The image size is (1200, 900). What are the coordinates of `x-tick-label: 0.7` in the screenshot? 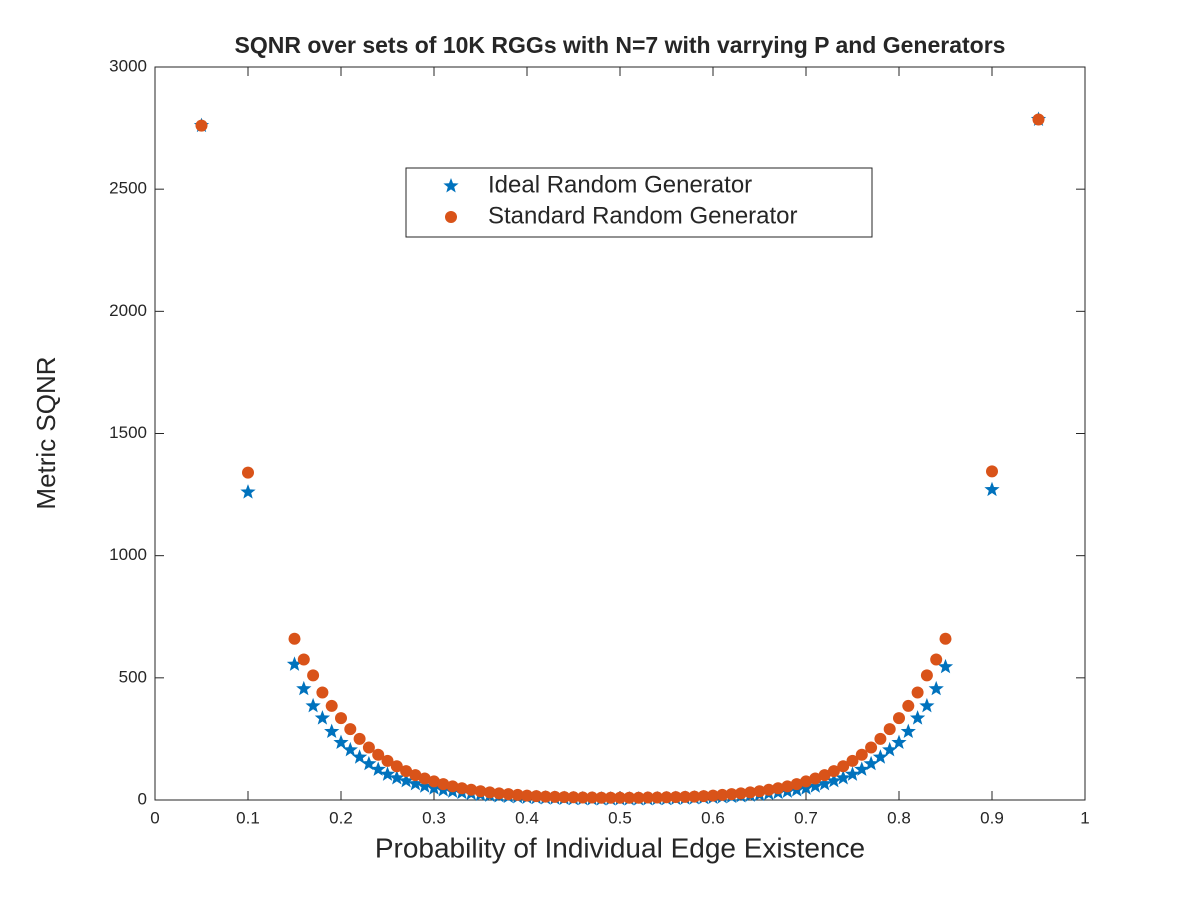 It's located at (806, 817).